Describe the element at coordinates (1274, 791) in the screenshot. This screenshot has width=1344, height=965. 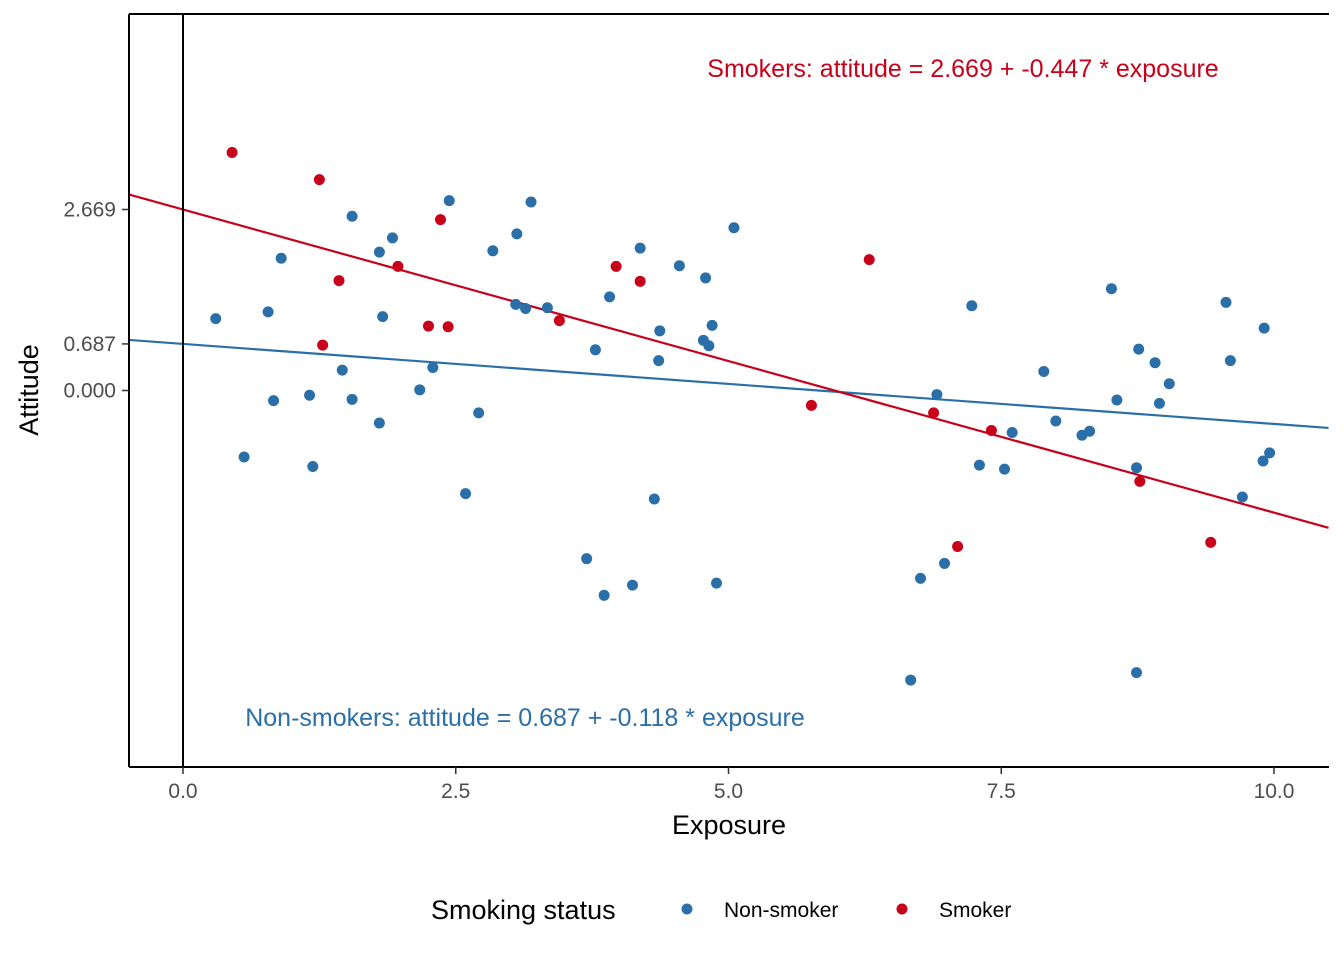
I see `x-tick-label-4: 10.0` at that location.